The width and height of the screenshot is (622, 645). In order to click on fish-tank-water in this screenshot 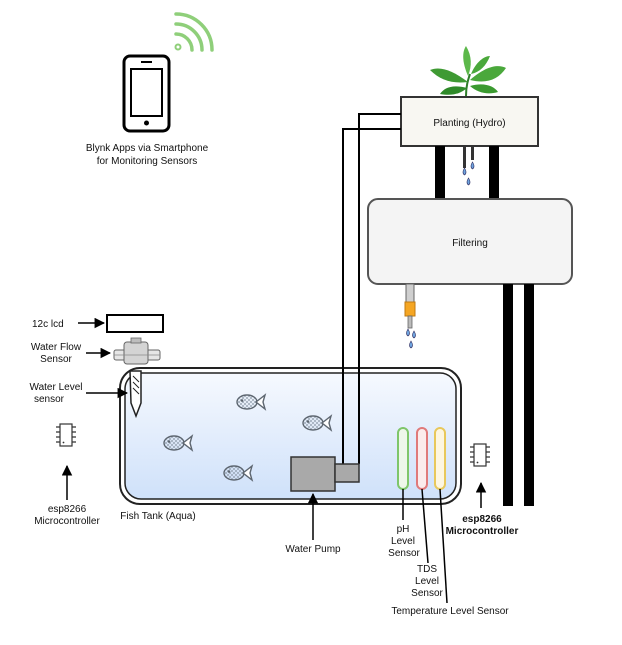, I will do `click(290, 436)`.